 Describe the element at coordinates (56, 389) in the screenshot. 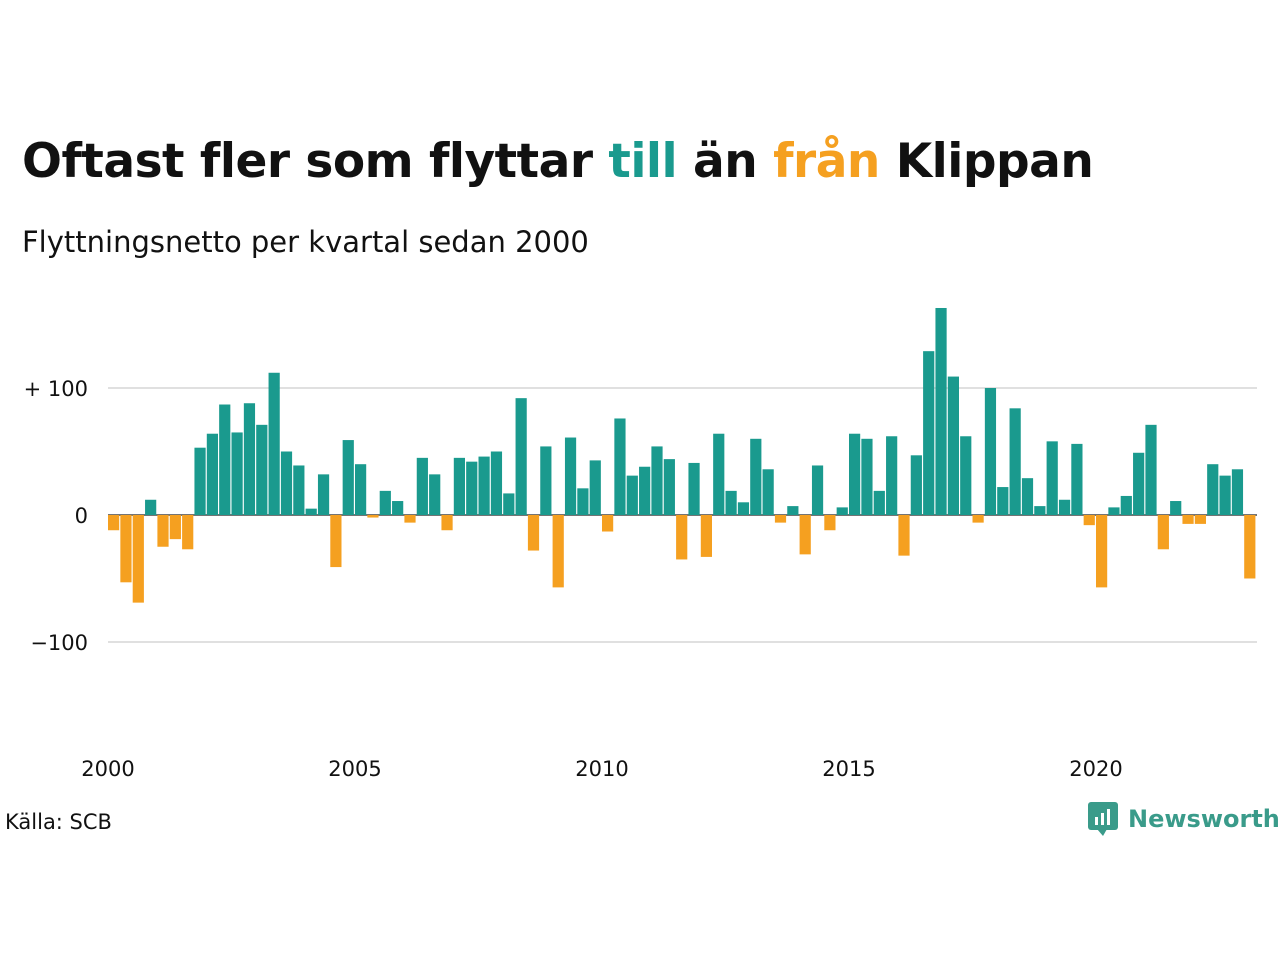

I see `y-tick-label: + 100` at that location.